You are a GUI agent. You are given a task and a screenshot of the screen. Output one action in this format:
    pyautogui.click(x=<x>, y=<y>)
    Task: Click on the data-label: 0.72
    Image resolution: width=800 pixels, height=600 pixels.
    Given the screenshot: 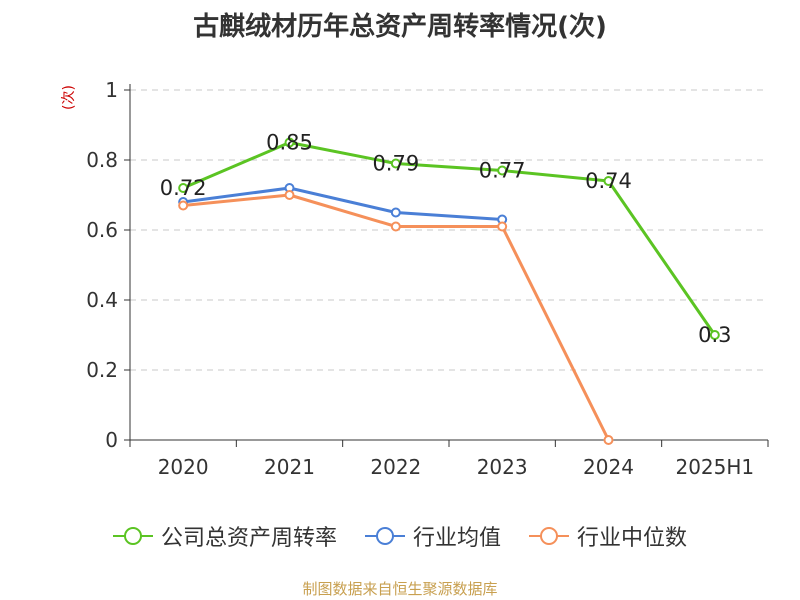 What is the action you would take?
    pyautogui.click(x=183, y=188)
    